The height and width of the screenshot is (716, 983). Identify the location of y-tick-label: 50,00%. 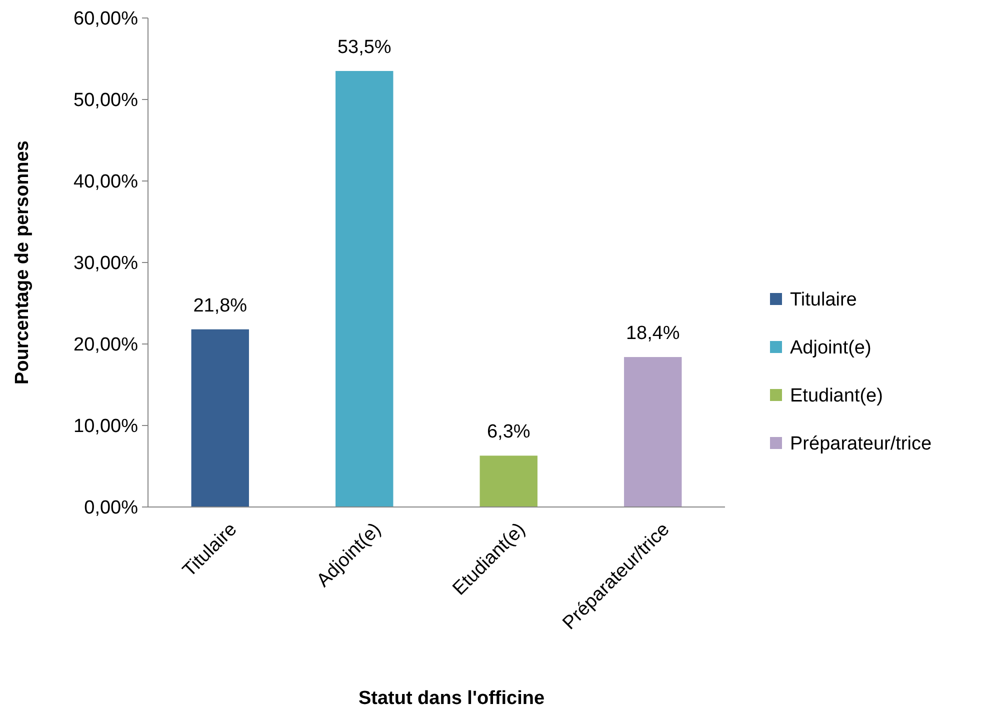
(106, 101).